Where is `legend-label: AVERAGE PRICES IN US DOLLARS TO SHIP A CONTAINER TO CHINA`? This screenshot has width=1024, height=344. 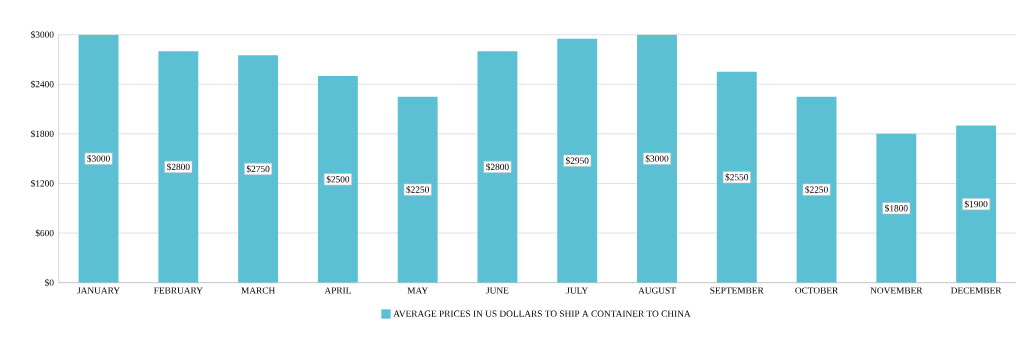
legend-label: AVERAGE PRICES IN US DOLLARS TO SHIP A CONTAINER TO CHINA is located at coordinates (542, 313).